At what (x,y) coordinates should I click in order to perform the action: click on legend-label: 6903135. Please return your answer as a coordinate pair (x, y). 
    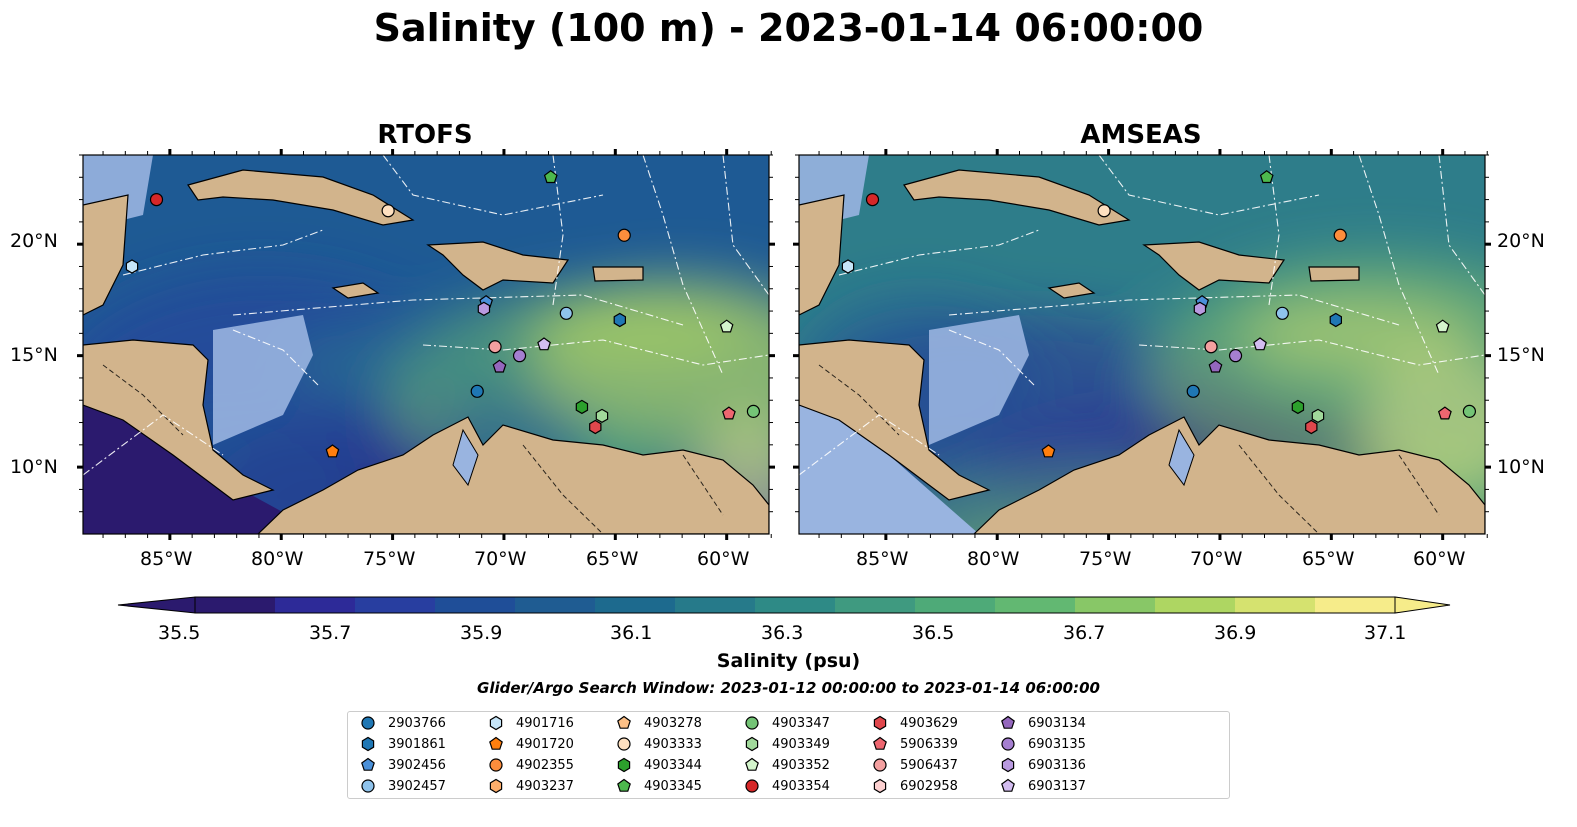
    Looking at the image, I should click on (1057, 744).